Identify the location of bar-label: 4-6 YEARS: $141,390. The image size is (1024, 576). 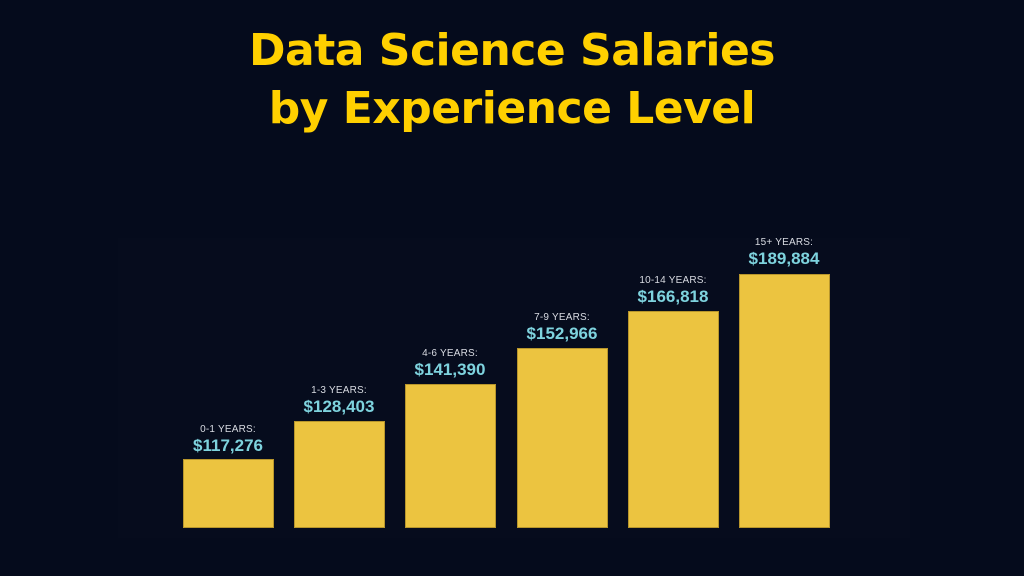
(450, 363).